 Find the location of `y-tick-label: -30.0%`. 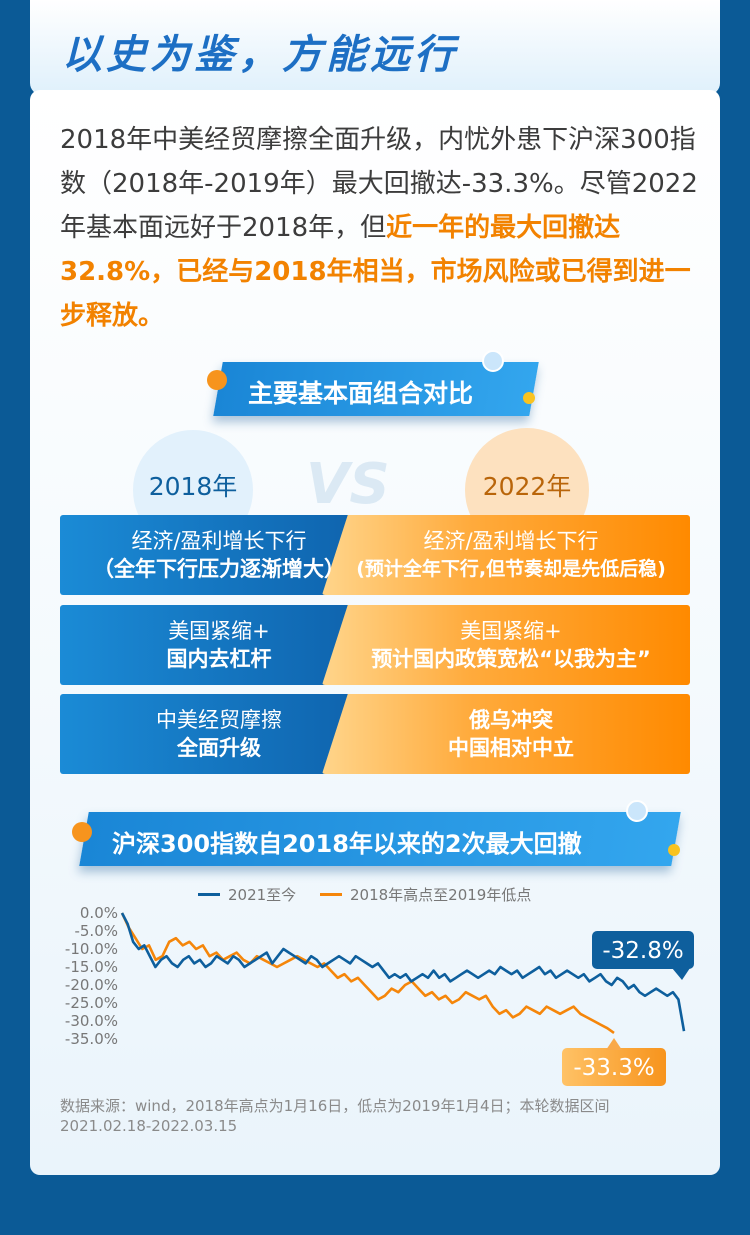

y-tick-label: -30.0% is located at coordinates (91, 1021).